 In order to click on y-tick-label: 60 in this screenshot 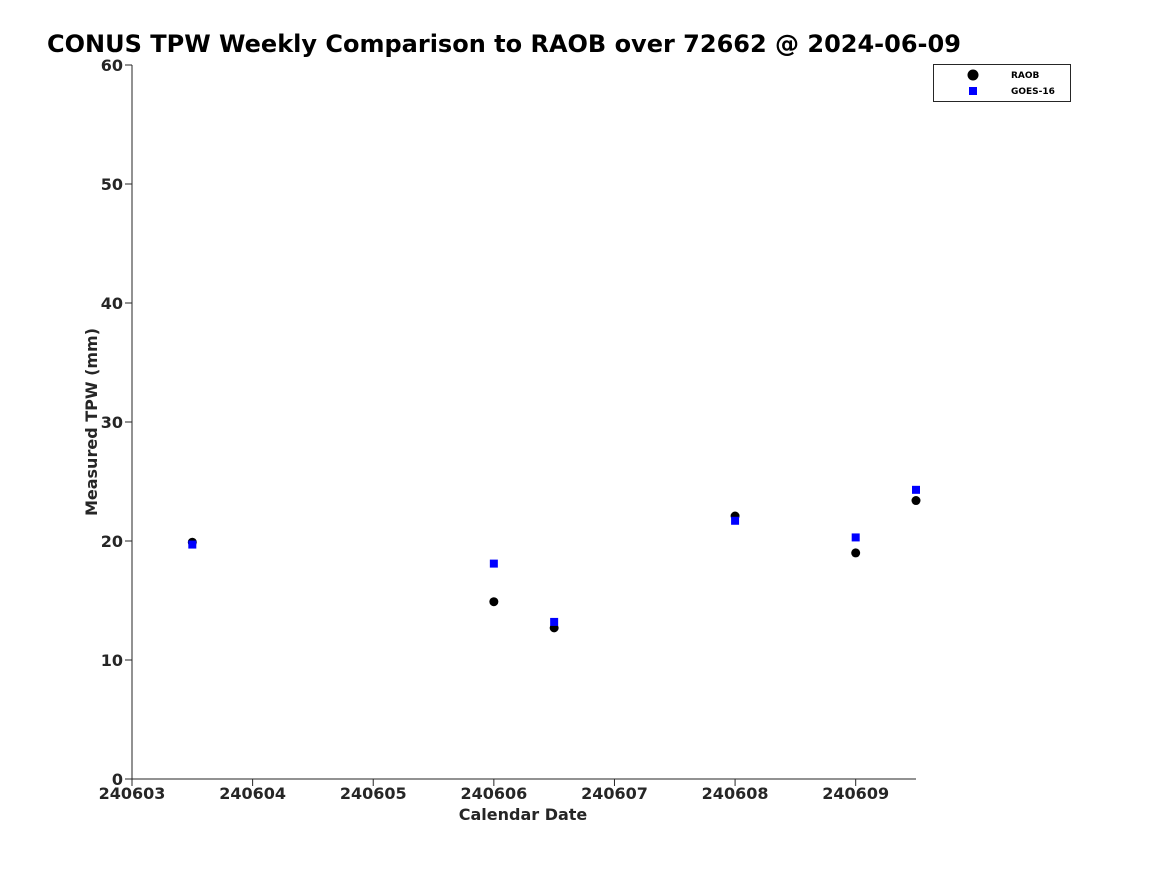, I will do `click(112, 65)`.